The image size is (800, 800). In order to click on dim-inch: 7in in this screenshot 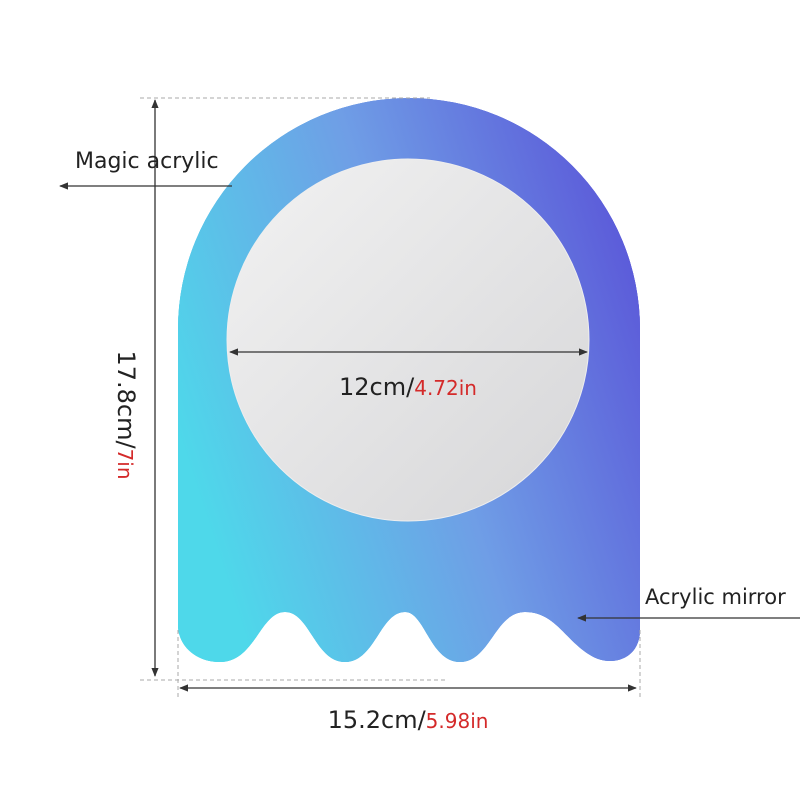, I will do `click(125, 464)`.